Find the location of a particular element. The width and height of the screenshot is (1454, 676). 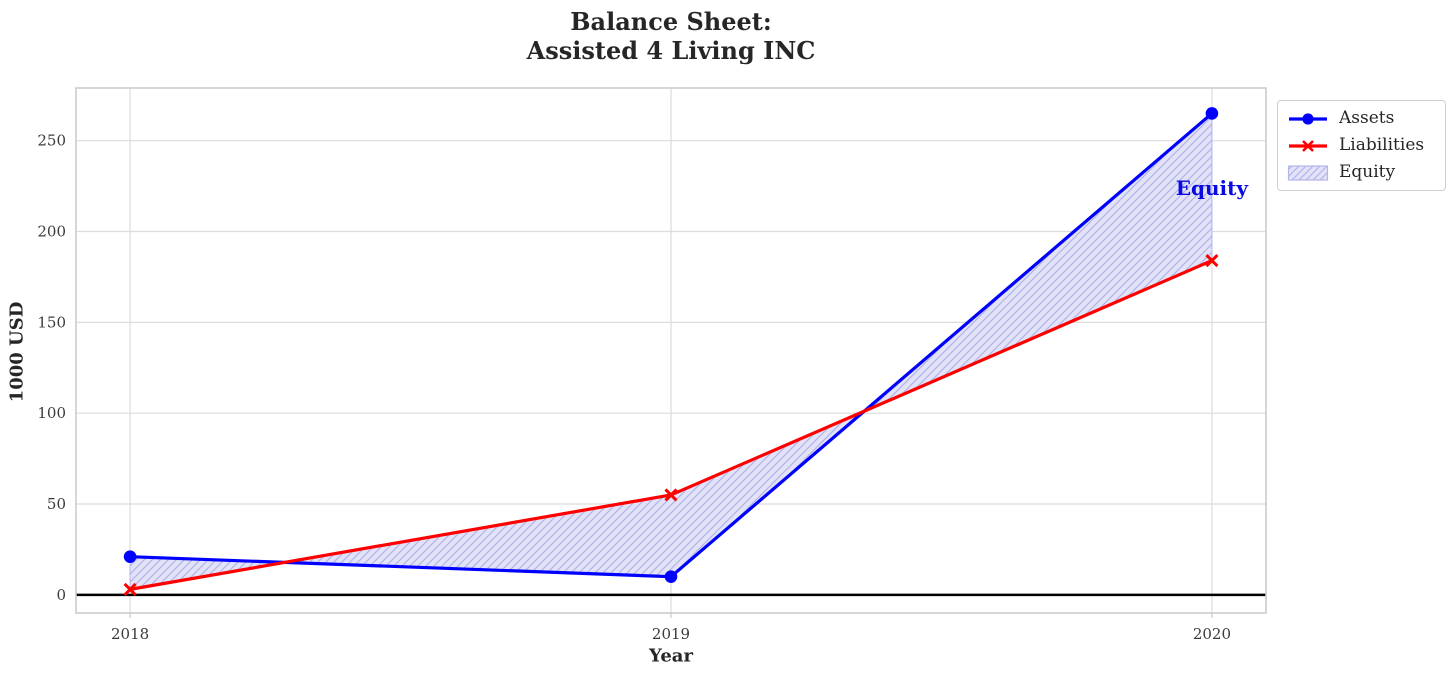

legend-item-equity: Equity is located at coordinates (1361, 172).